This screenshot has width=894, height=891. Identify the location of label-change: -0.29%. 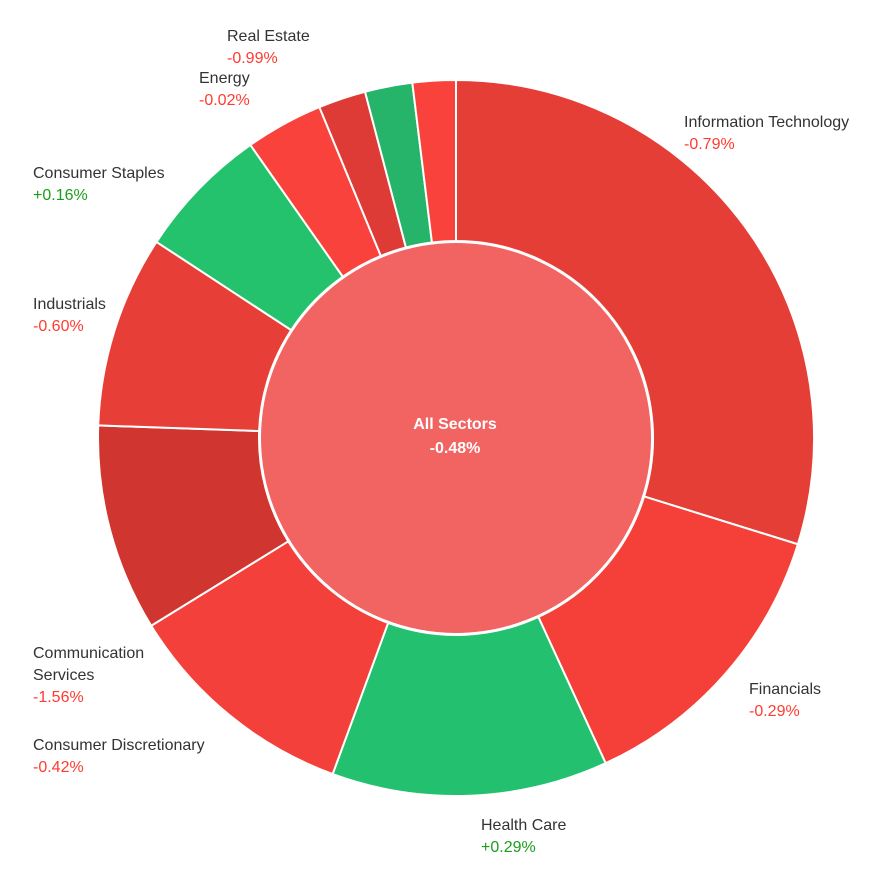
(774, 711).